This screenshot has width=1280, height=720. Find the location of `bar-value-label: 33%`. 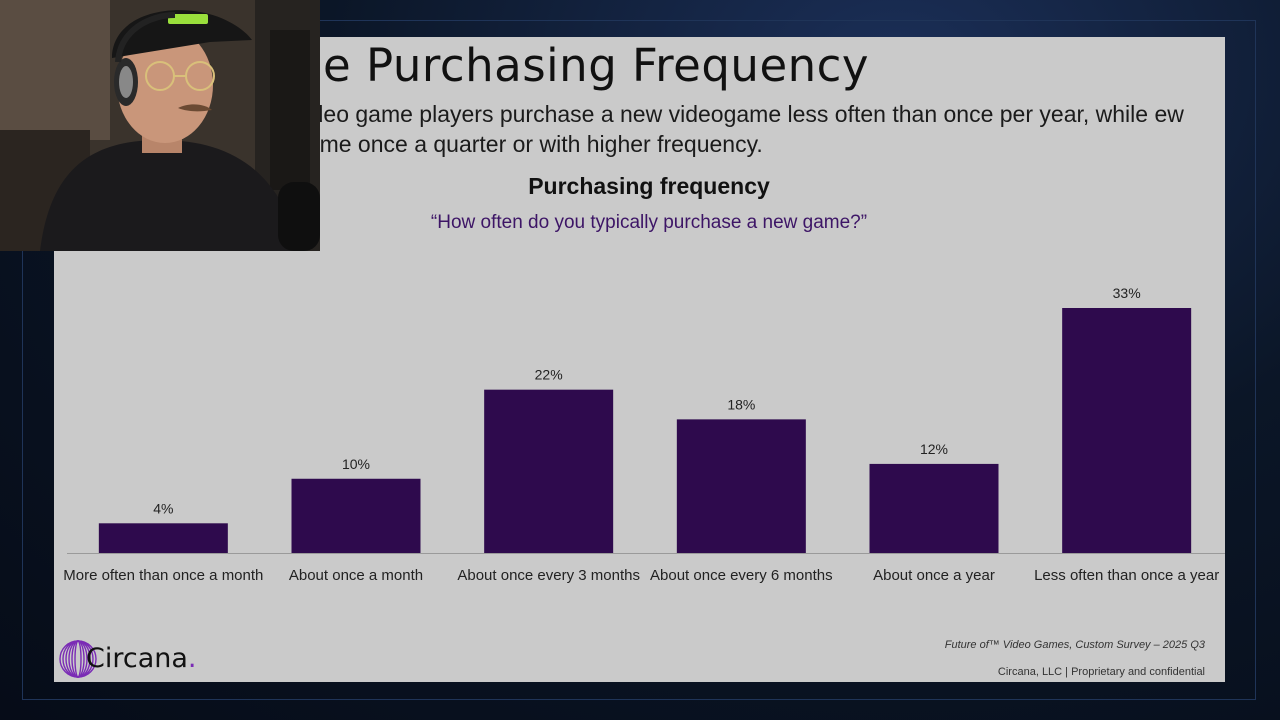

bar-value-label: 33% is located at coordinates (1127, 293).